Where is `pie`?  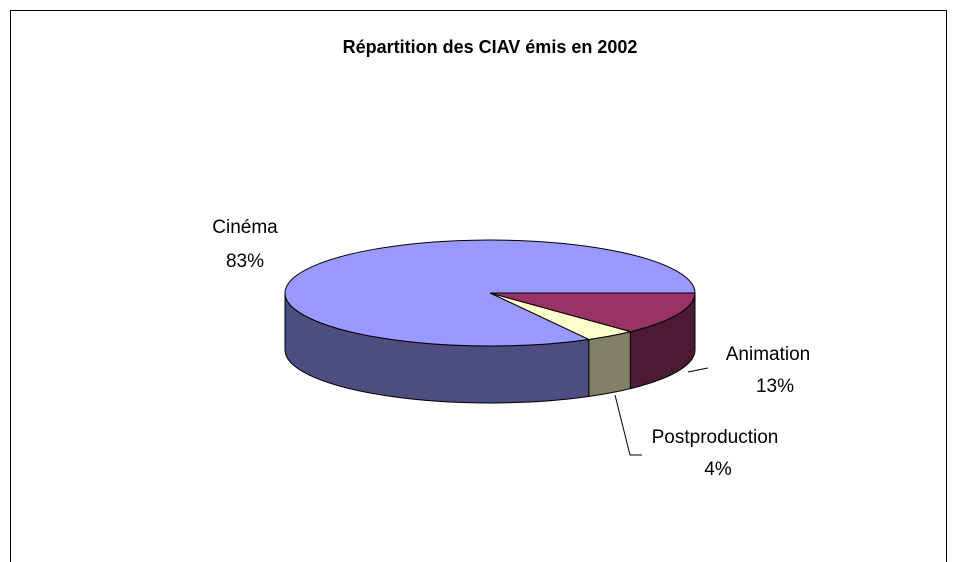 pie is located at coordinates (490, 321).